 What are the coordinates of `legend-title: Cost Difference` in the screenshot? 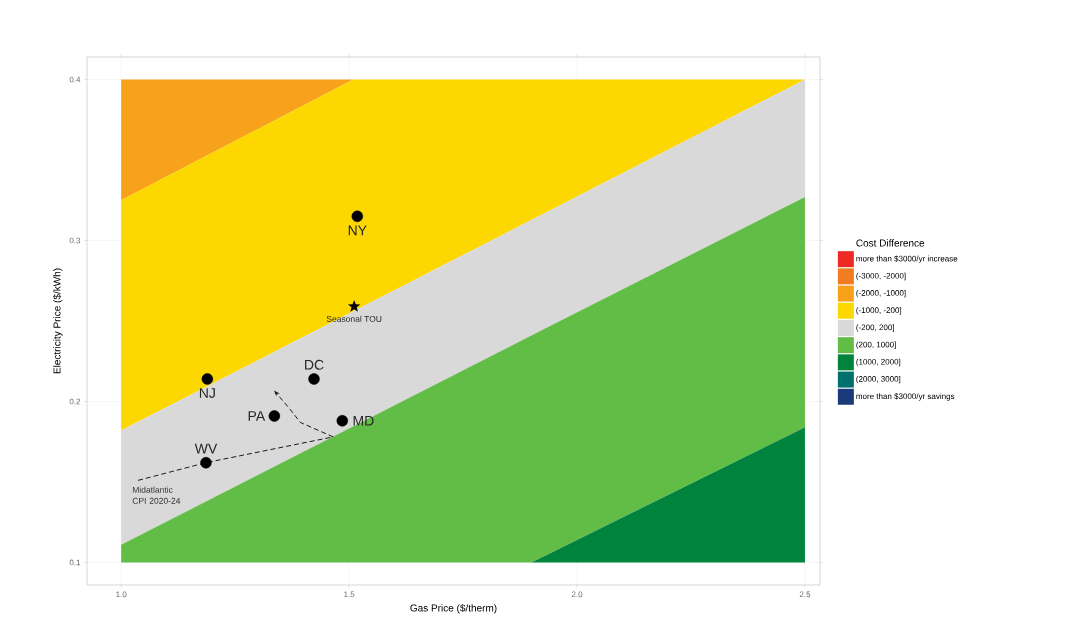 It's located at (890, 243).